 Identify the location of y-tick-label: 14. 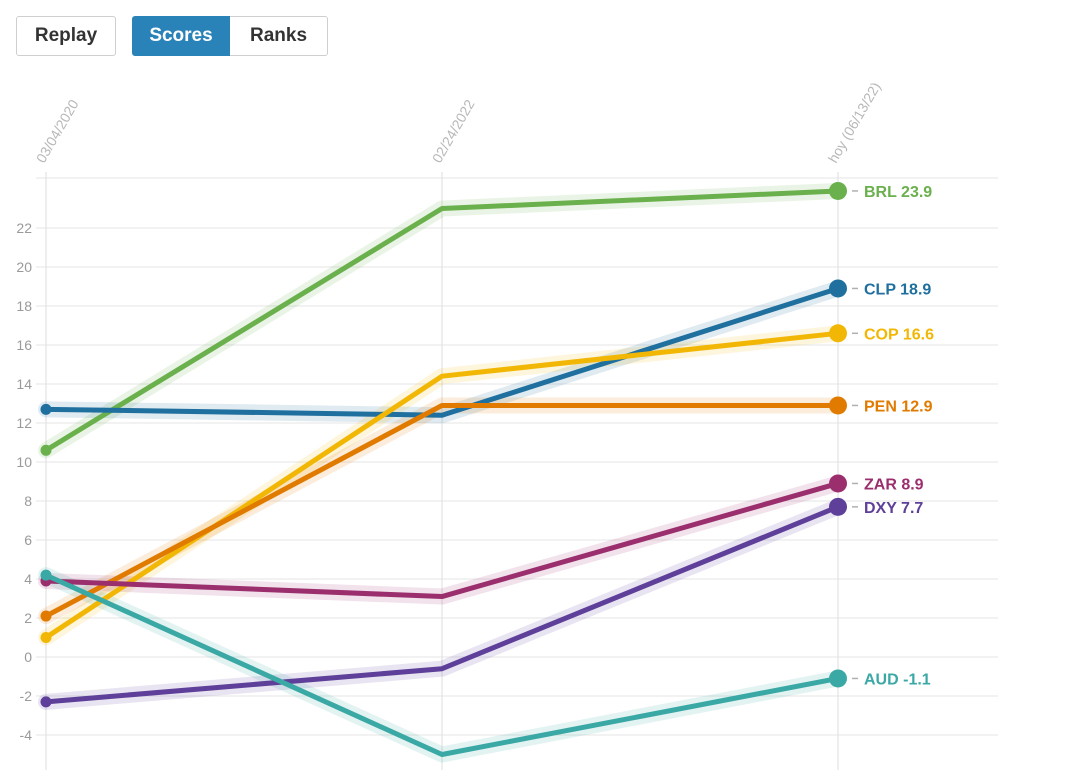
(24, 384).